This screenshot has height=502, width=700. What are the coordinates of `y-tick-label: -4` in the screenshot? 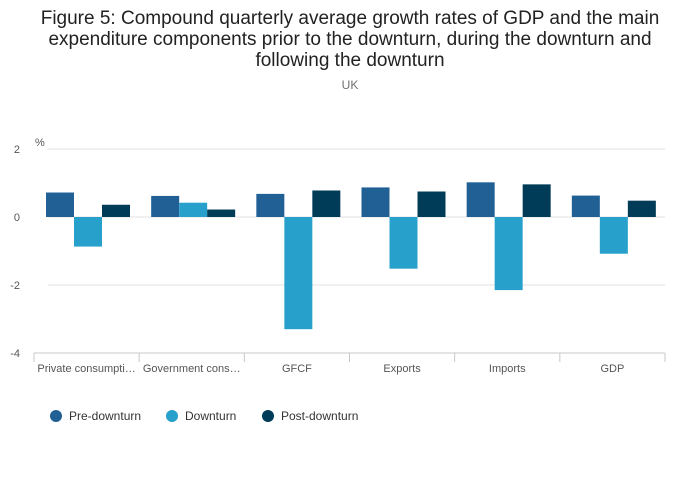 It's located at (15, 354).